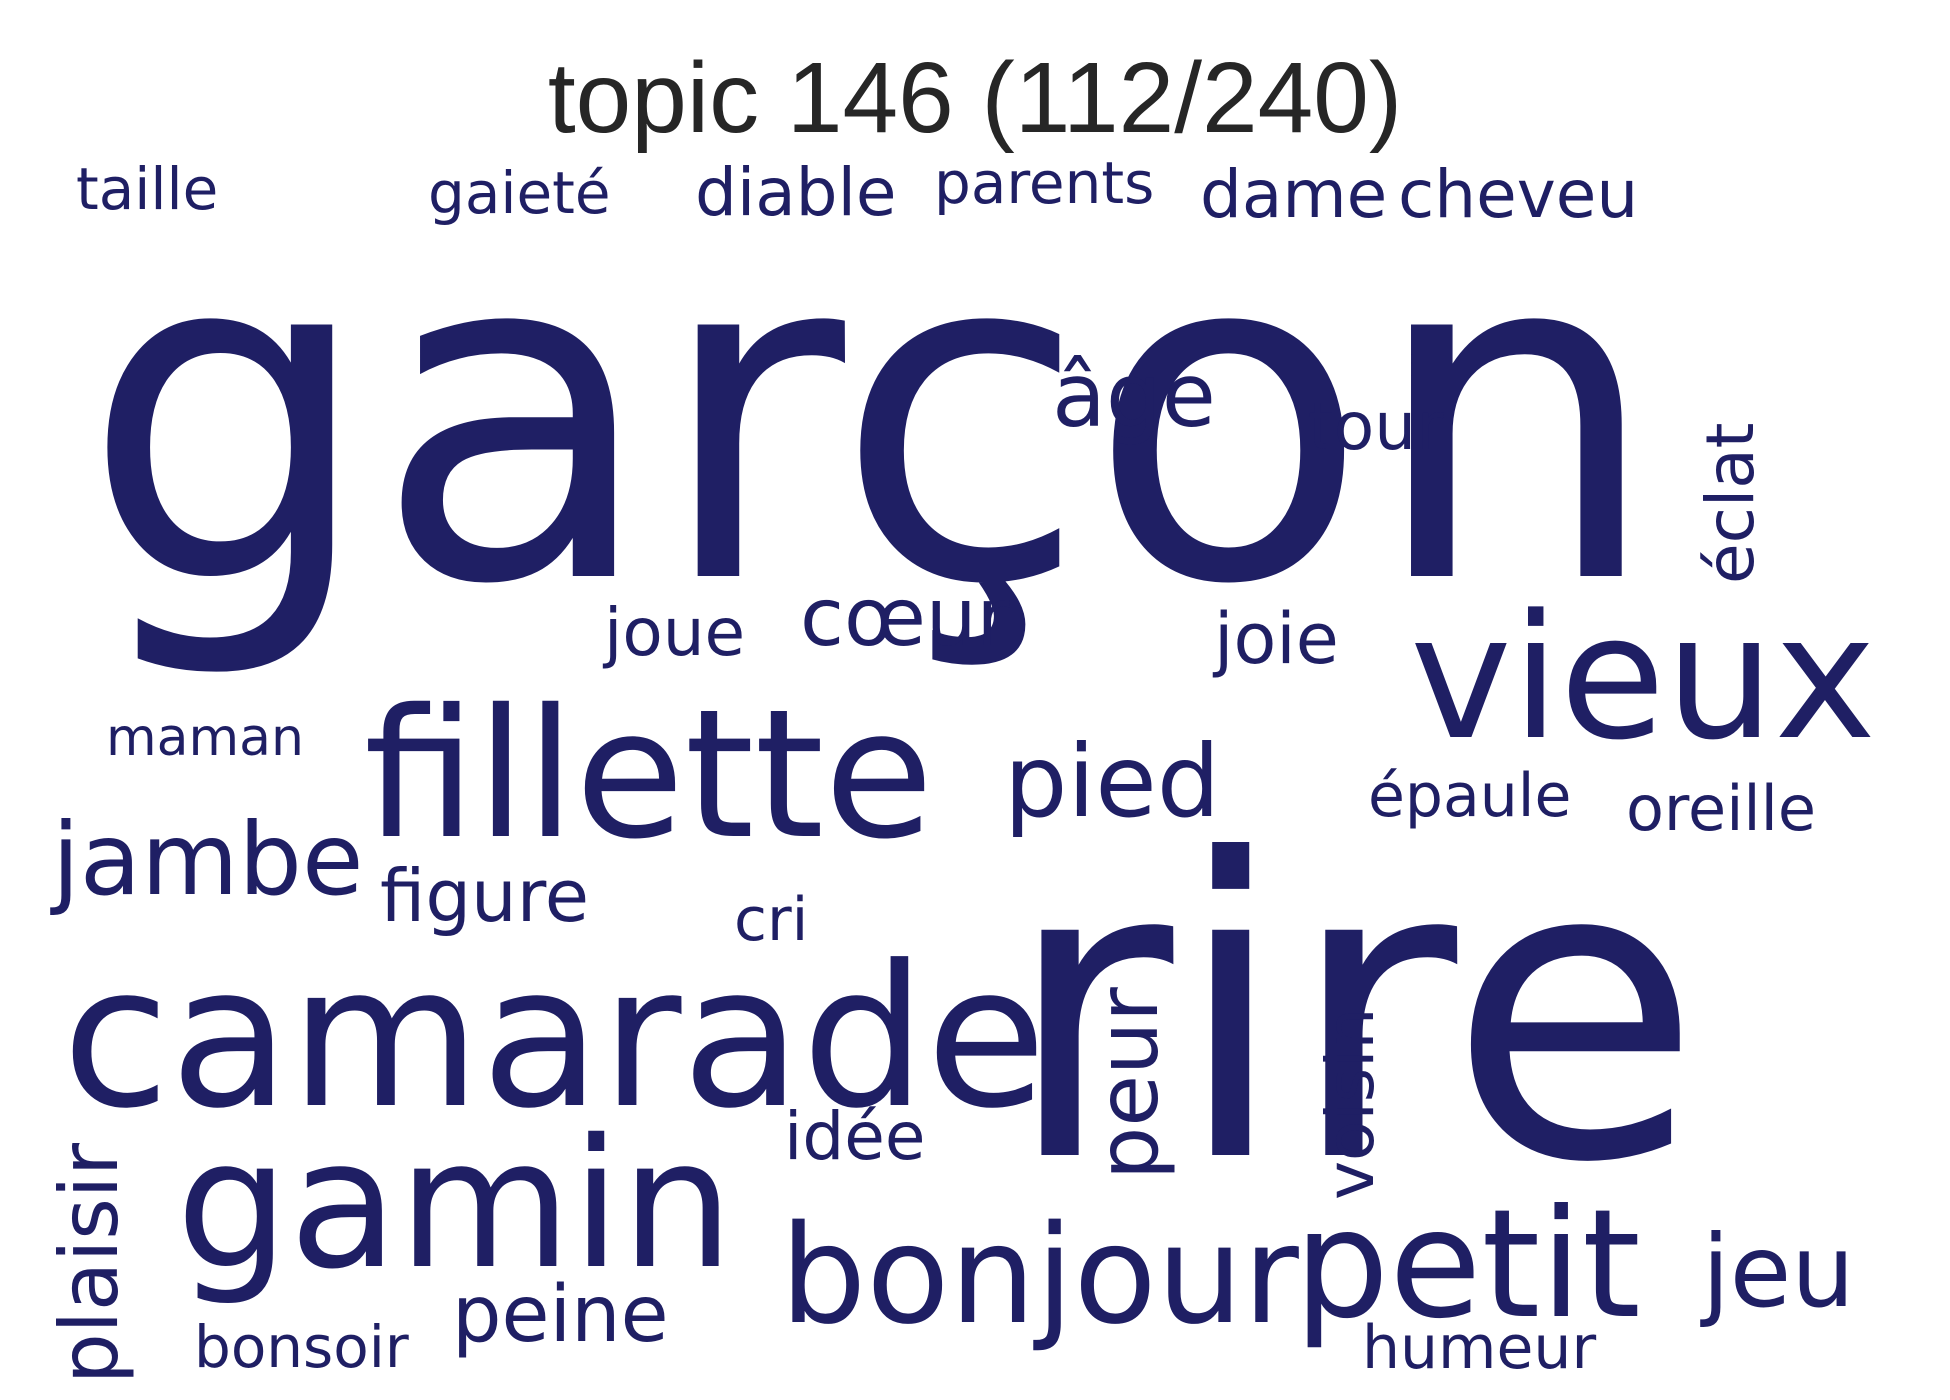 This screenshot has height=1400, width=1950. Describe the element at coordinates (675, 632) in the screenshot. I see `word-joue: joue` at that location.